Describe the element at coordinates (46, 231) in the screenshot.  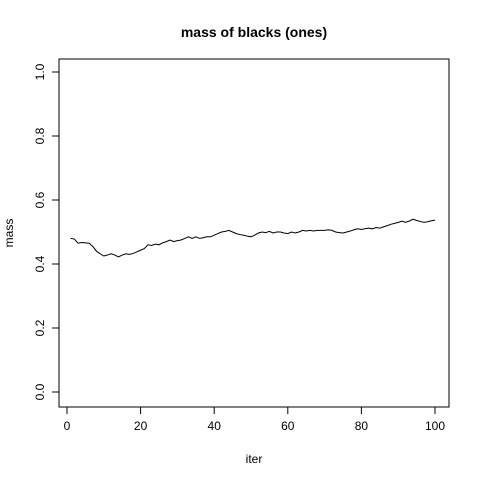
I see `y-axis: 0.0 0.2 0.4 0.6 0.8 1.0` at that location.